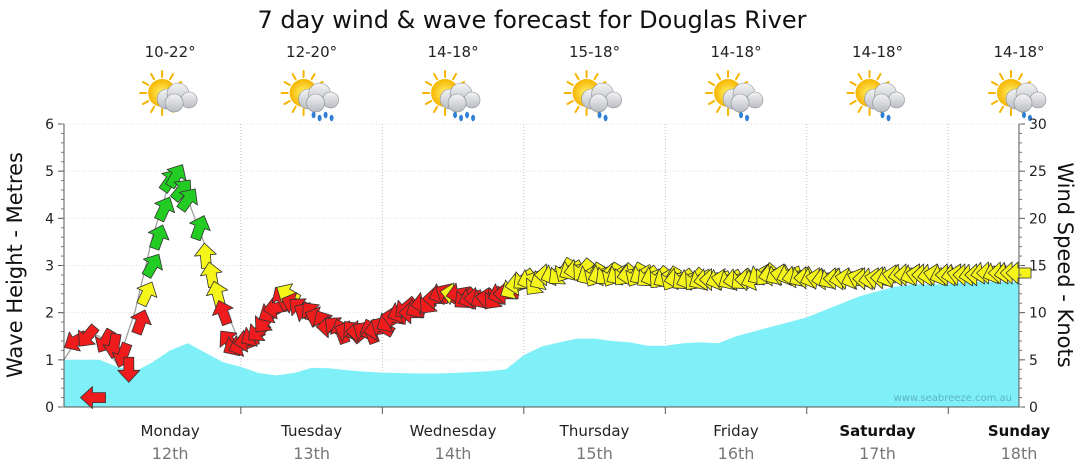 The height and width of the screenshot is (475, 1080). I want to click on y-tick-label: 0, so click(49, 408).